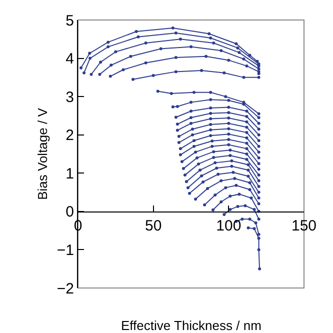  I want to click on x-axis-title: Effective Thickness / nm, so click(191, 325).